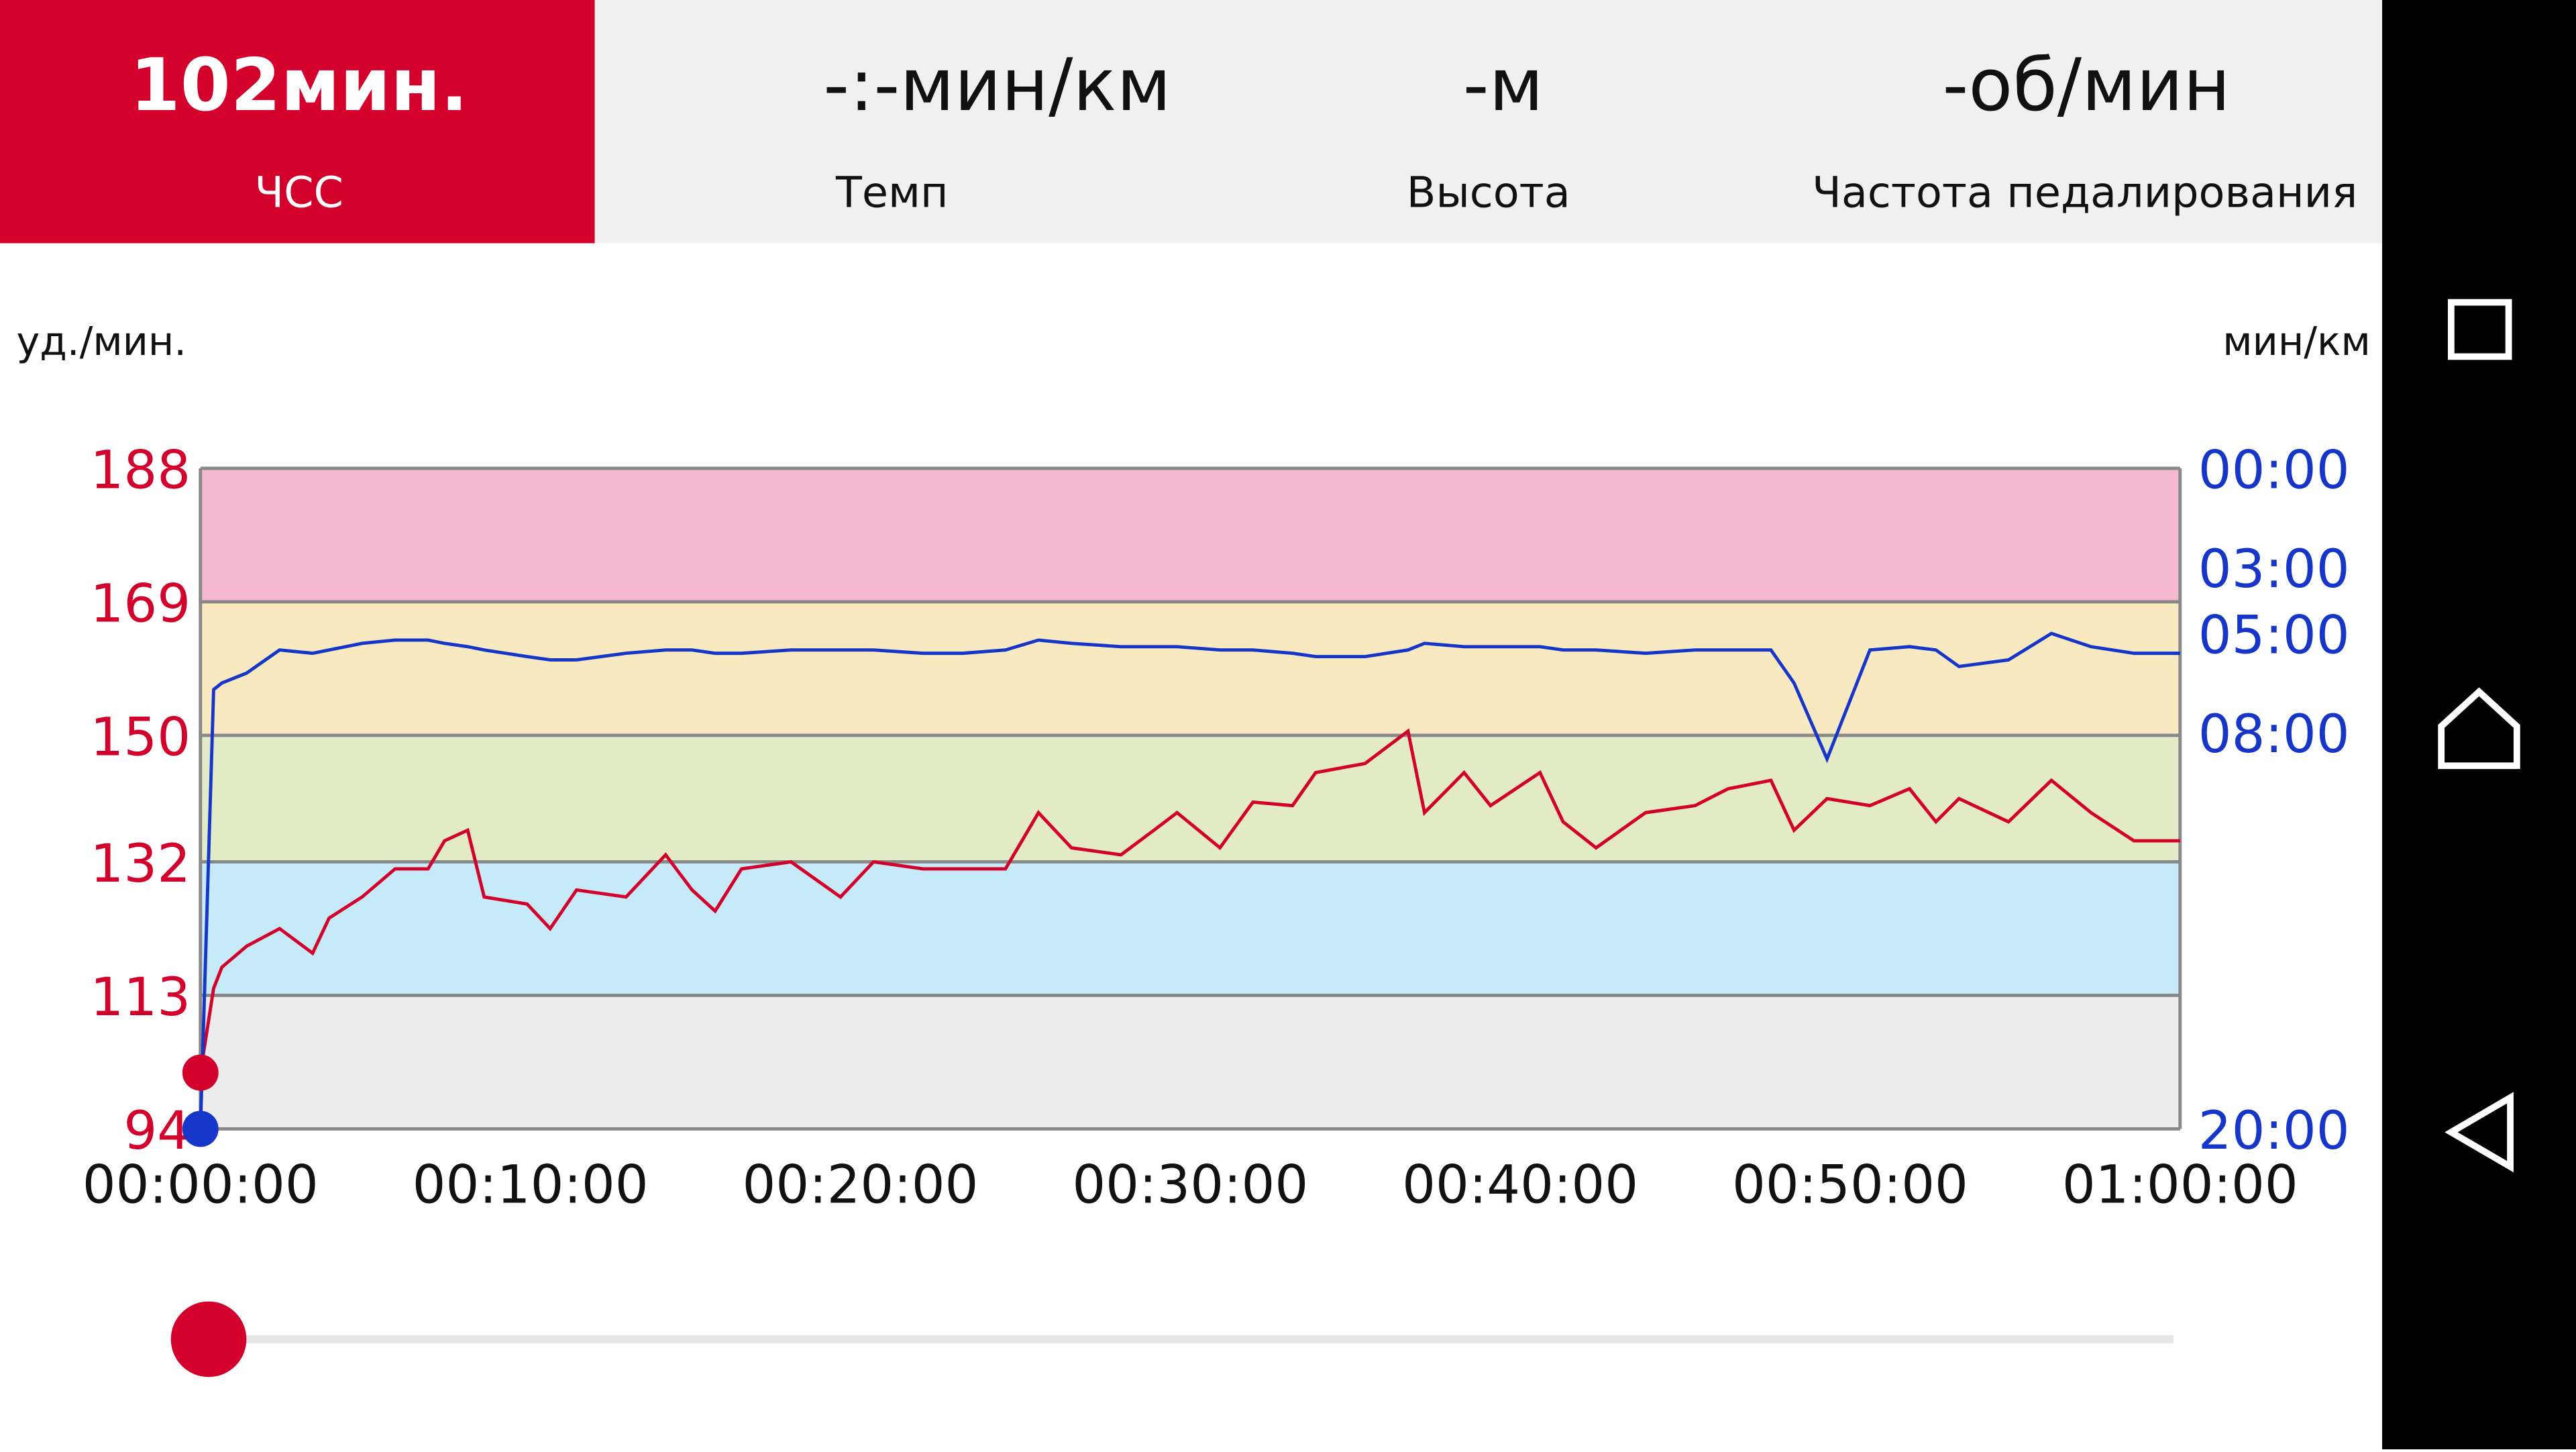 The width and height of the screenshot is (2576, 1452). What do you see at coordinates (157, 1130) in the screenshot?
I see `y-tick-label: 94` at bounding box center [157, 1130].